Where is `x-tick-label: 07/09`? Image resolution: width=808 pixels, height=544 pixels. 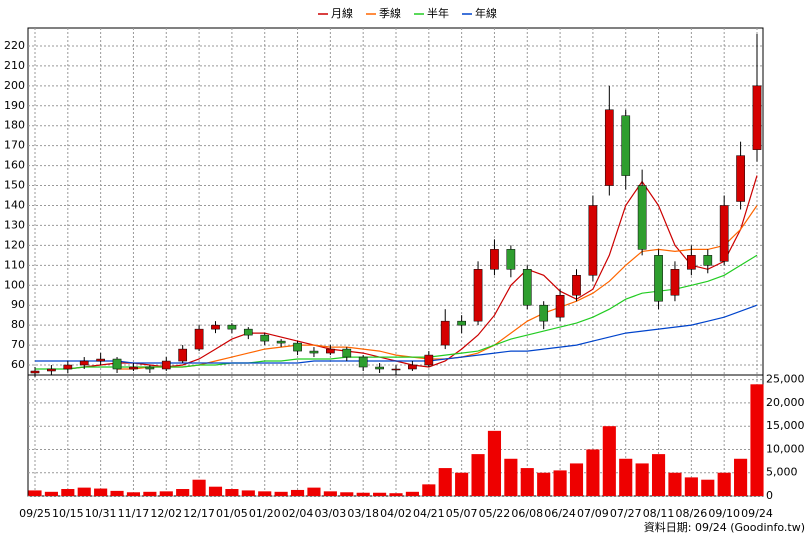
x-tick-label: 07/09 is located at coordinates (593, 513).